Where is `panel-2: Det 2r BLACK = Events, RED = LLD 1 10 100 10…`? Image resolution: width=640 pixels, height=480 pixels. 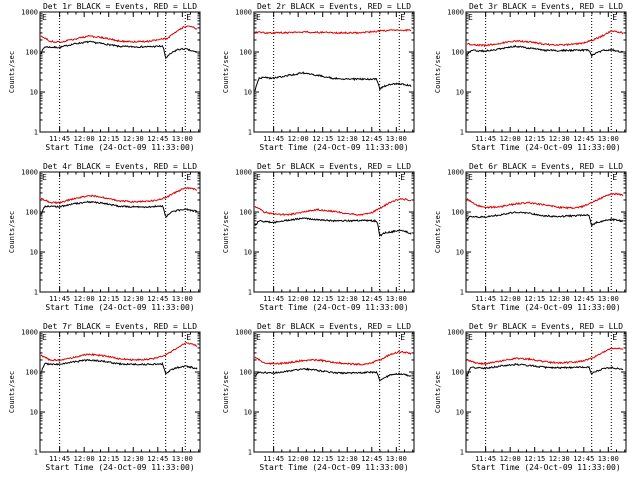 panel-2: Det 2r BLACK = Events, RED = LLD 1 10 100 10… is located at coordinates (318, 77).